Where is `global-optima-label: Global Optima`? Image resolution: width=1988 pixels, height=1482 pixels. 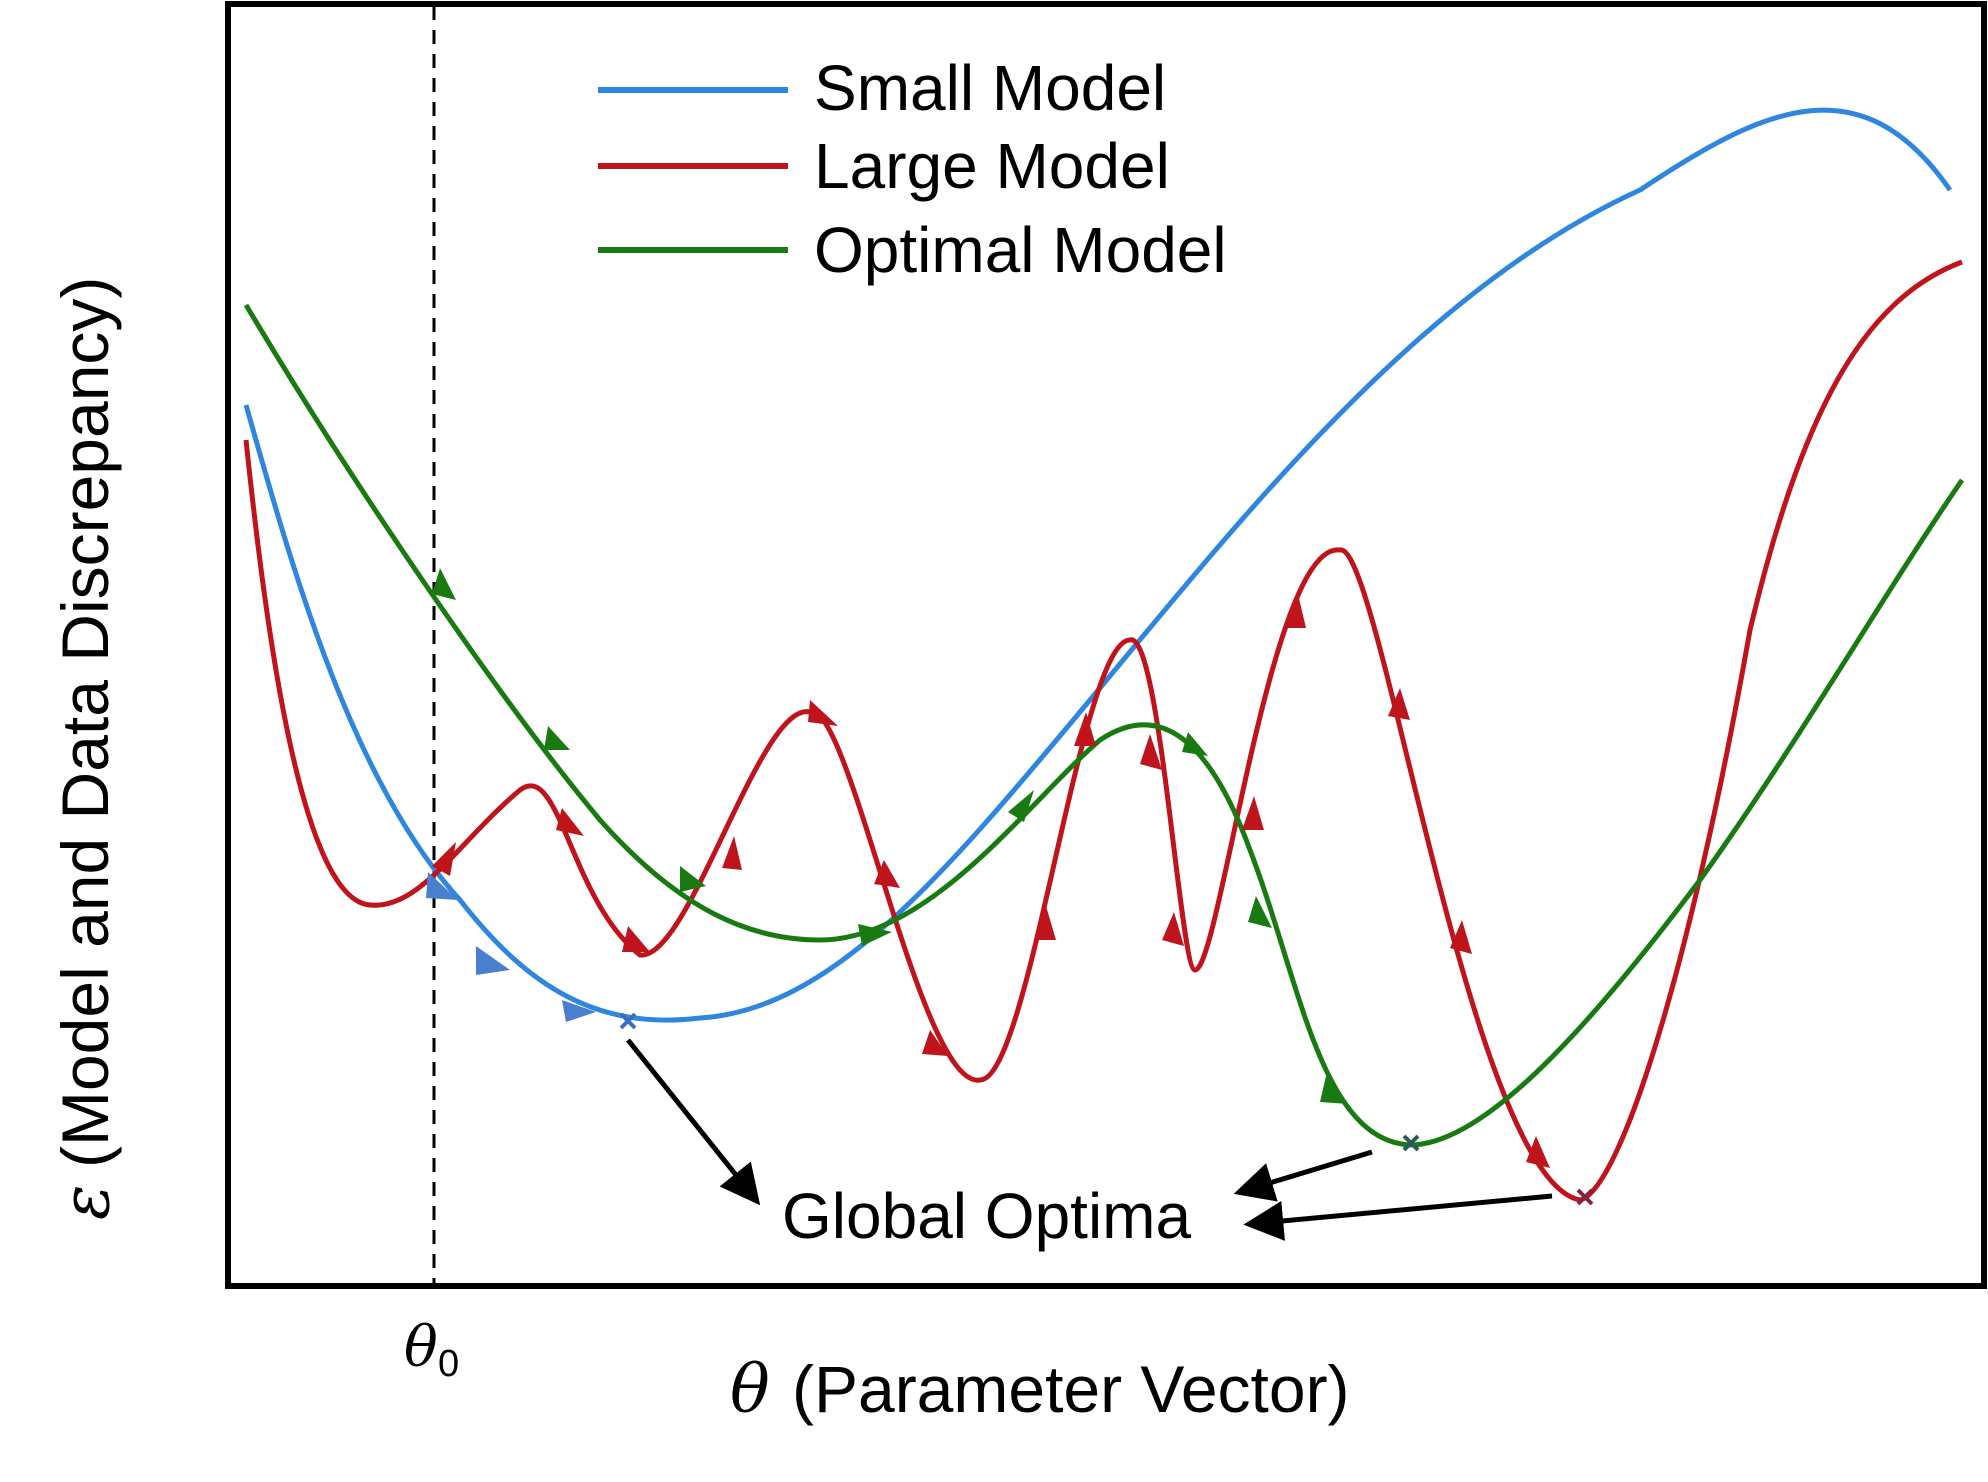 global-optima-label: Global Optima is located at coordinates (986, 1216).